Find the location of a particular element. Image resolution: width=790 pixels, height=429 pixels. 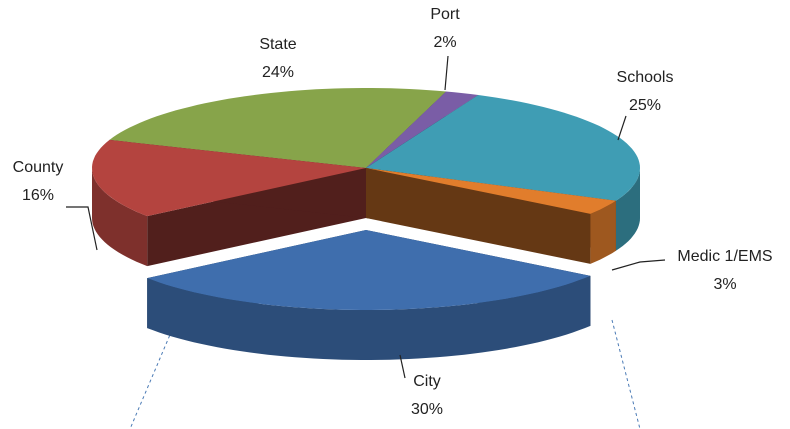

slice-value-label: 3% is located at coordinates (724, 284).